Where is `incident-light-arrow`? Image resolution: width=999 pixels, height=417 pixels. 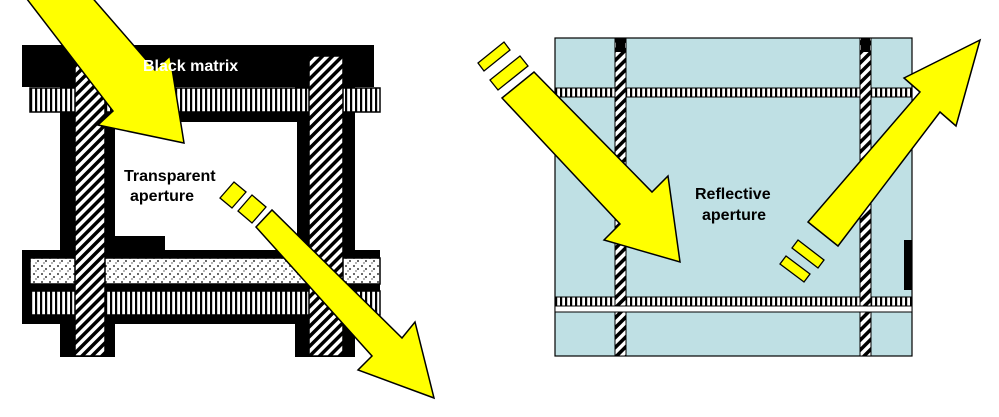 incident-light-arrow is located at coordinates (105, 72).